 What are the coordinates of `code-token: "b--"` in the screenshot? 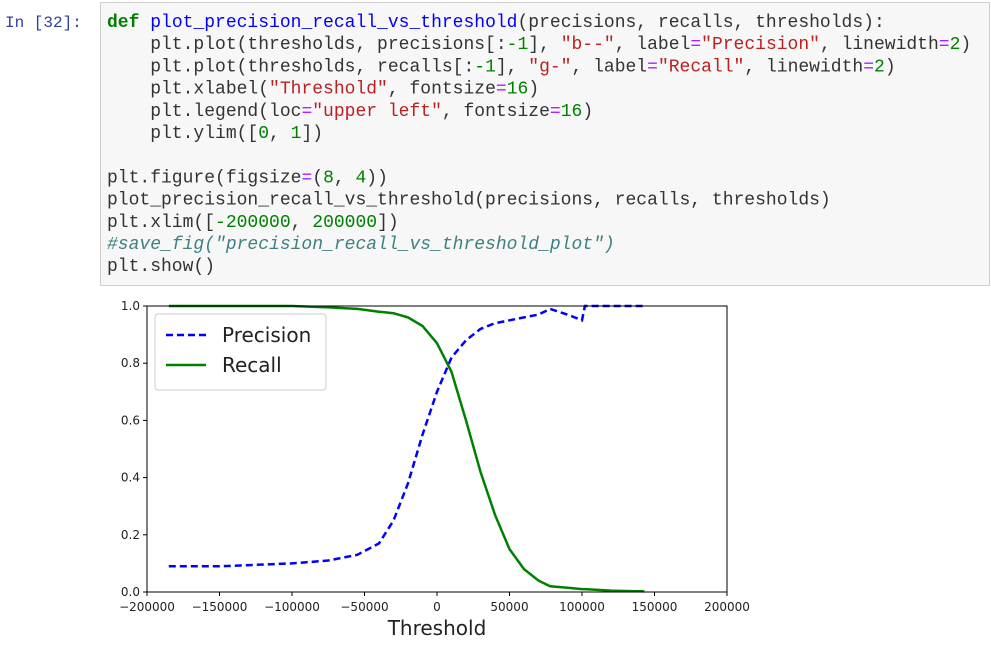 It's located at (588, 45).